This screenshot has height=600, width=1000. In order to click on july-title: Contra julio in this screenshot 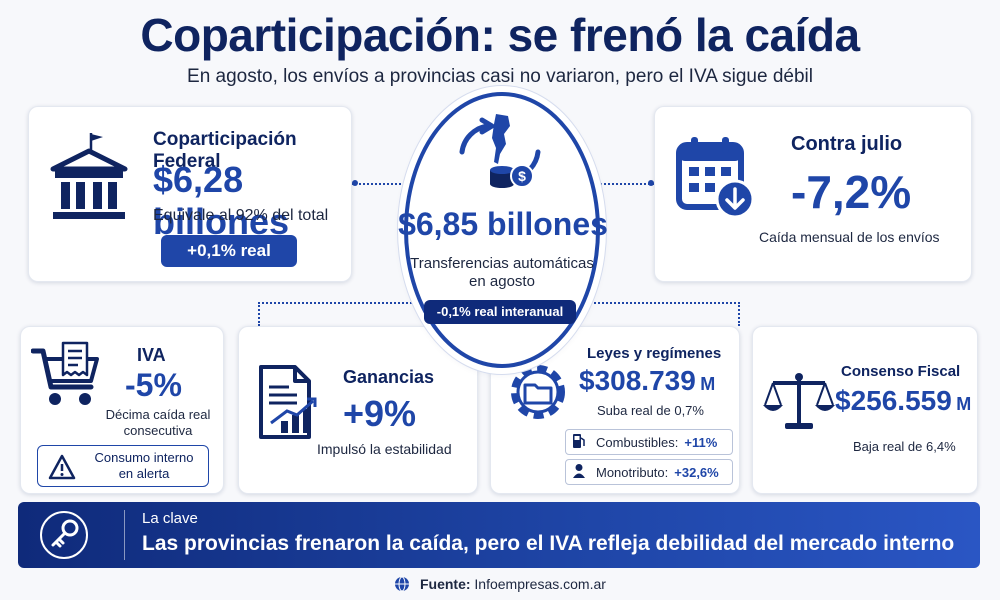, I will do `click(847, 144)`.